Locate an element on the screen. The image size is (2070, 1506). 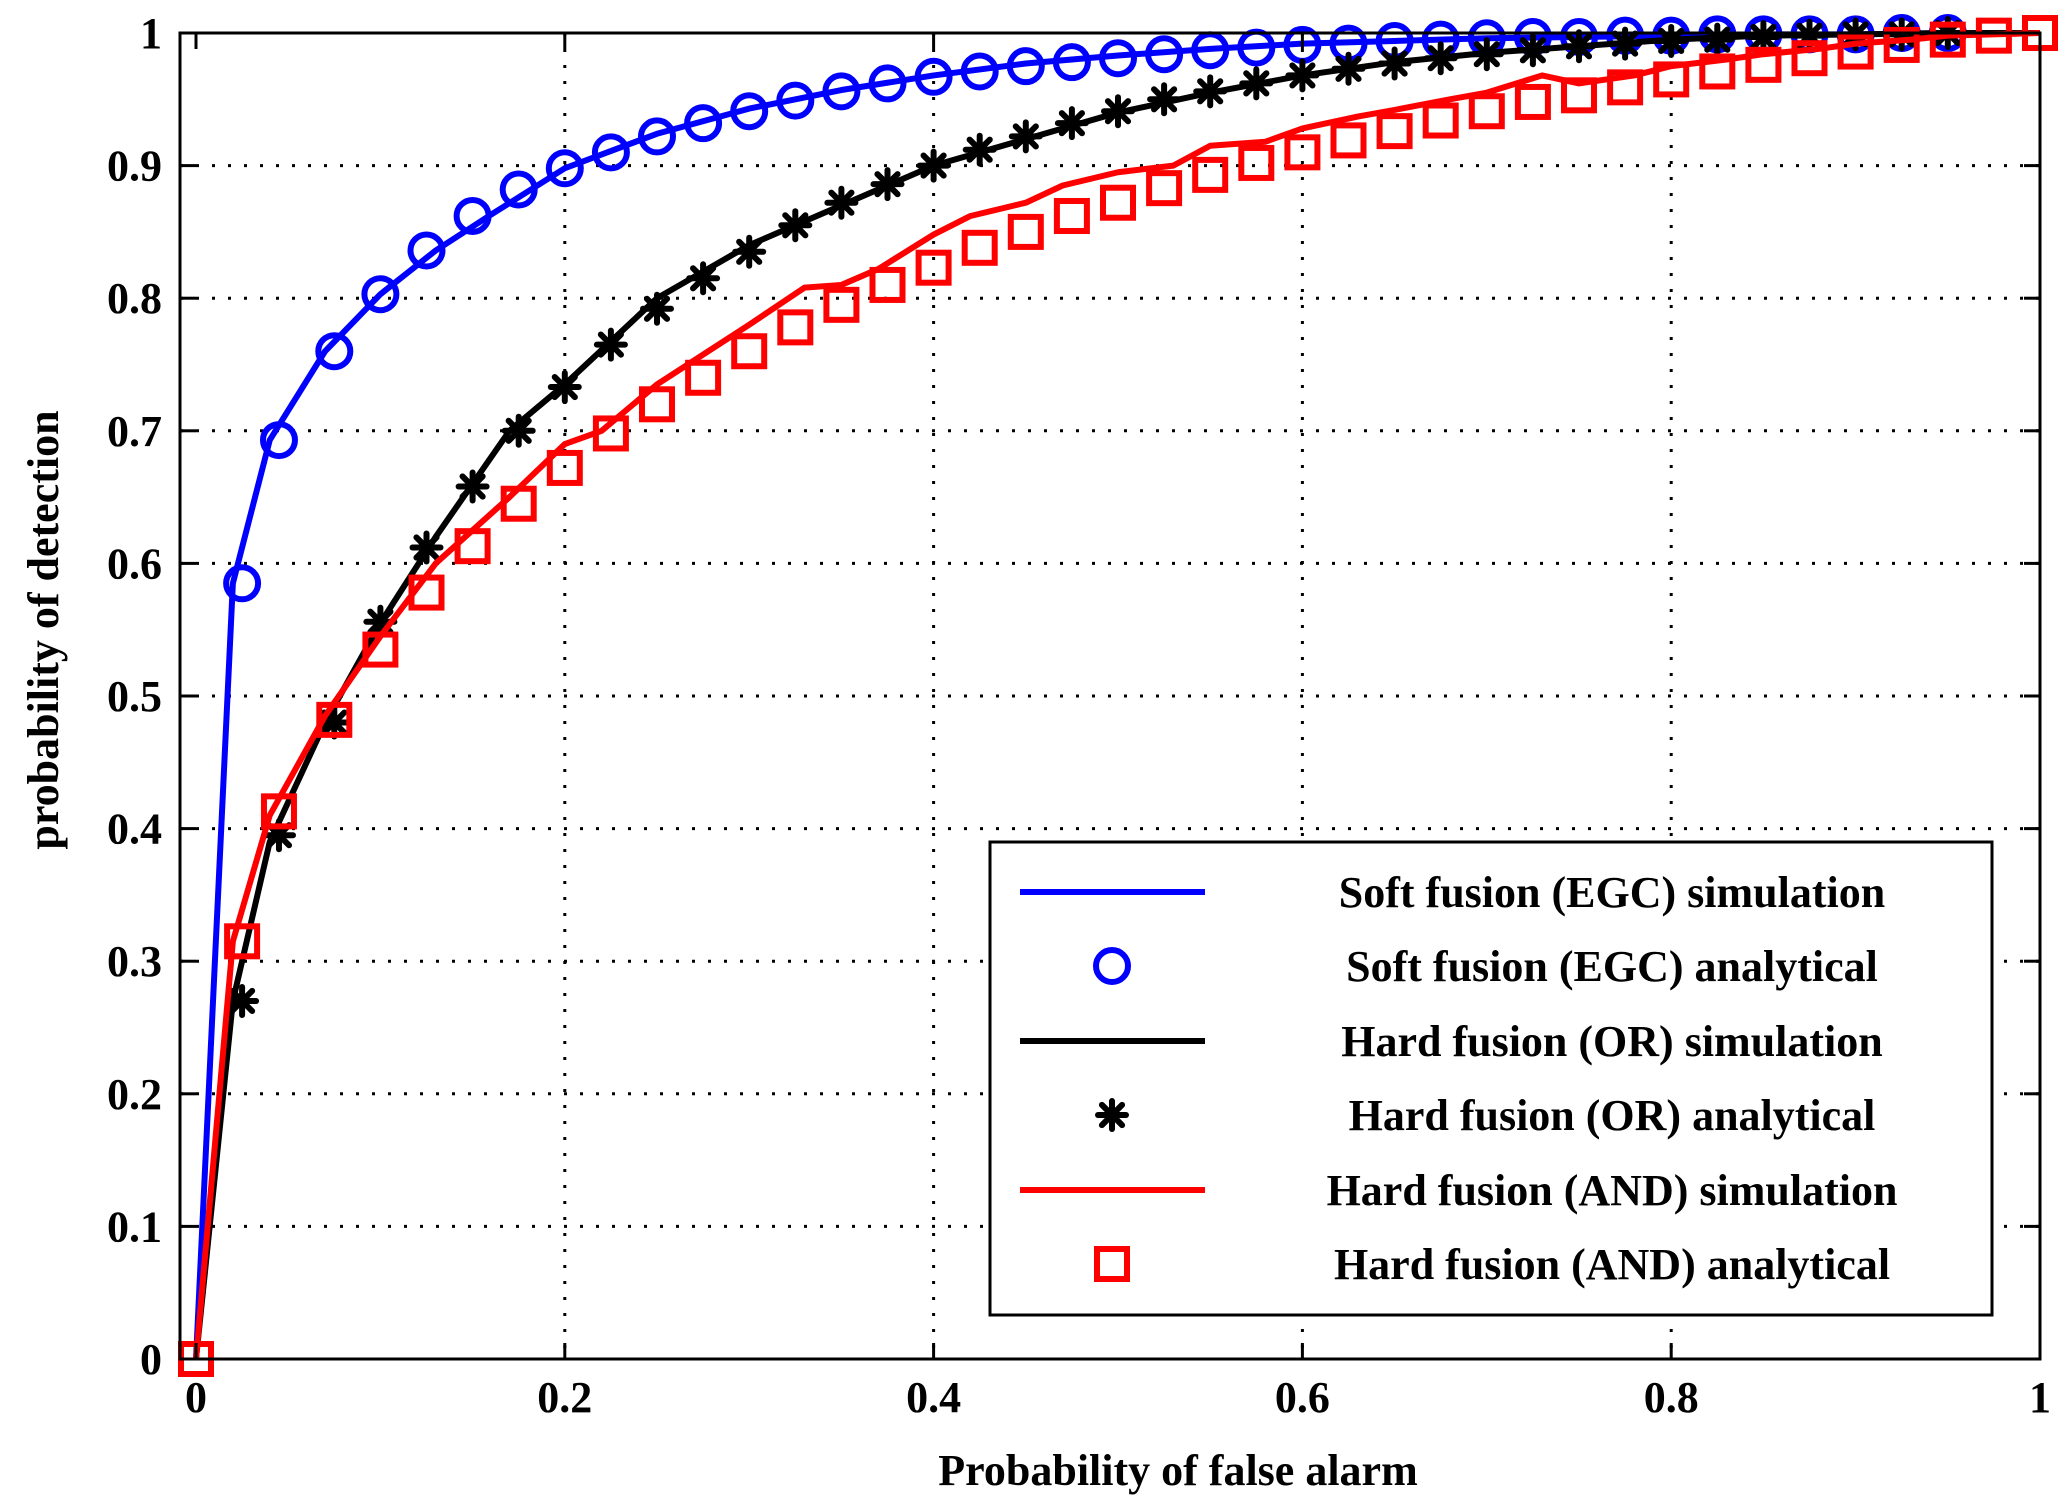
y-tick-label: 1 is located at coordinates (151, 33).